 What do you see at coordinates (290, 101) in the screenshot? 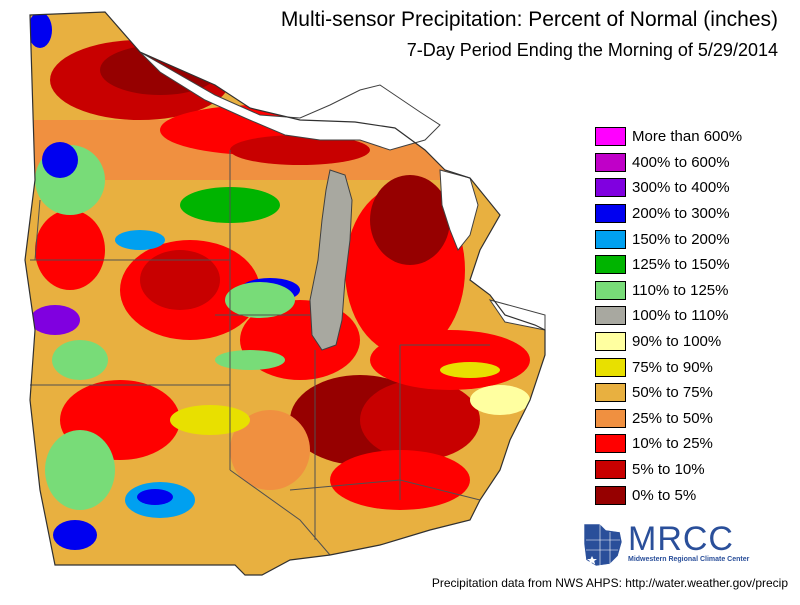
I see `lake-superior` at bounding box center [290, 101].